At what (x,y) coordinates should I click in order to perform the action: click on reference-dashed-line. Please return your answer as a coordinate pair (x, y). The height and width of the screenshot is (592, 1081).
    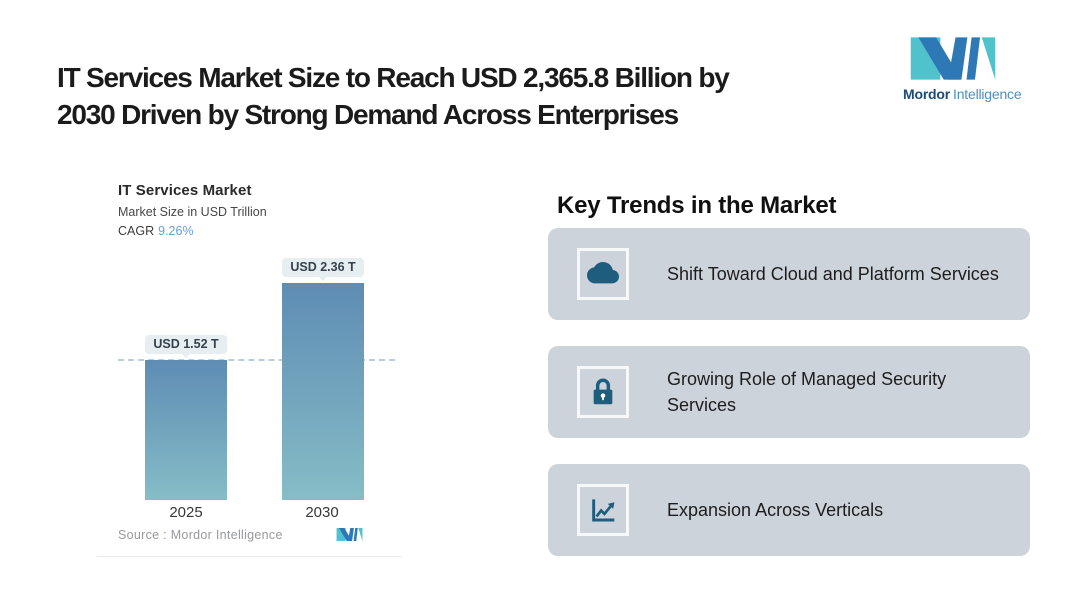
    Looking at the image, I should click on (256, 360).